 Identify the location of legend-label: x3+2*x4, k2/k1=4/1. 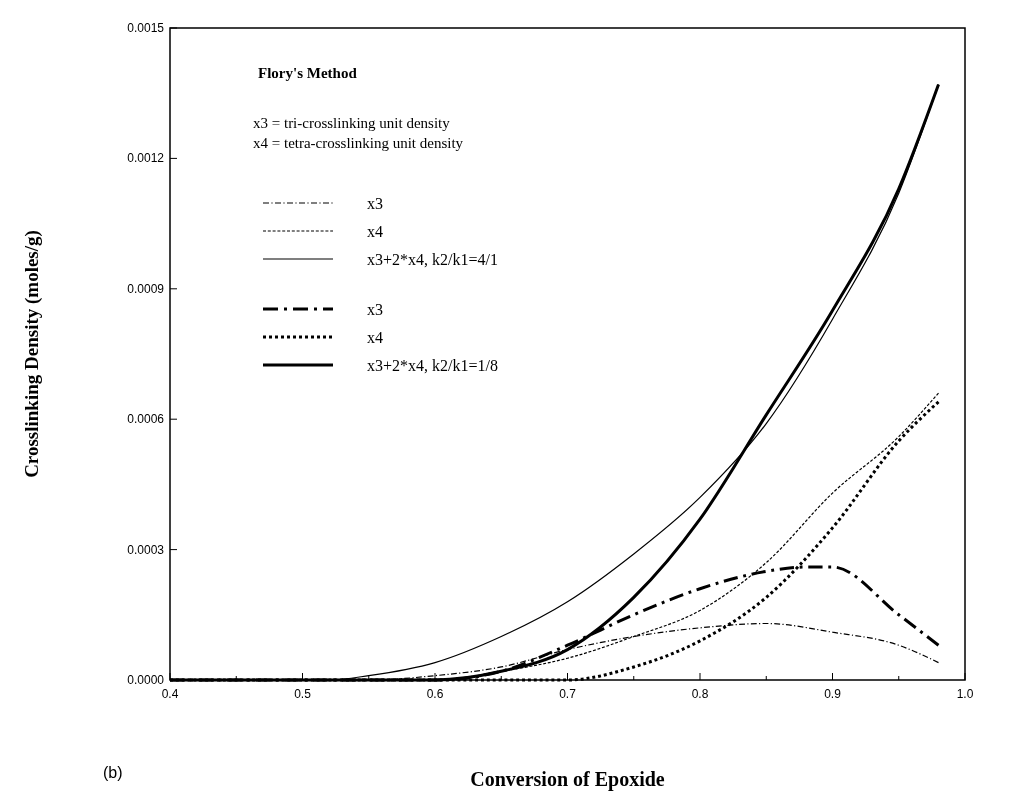
(432, 259).